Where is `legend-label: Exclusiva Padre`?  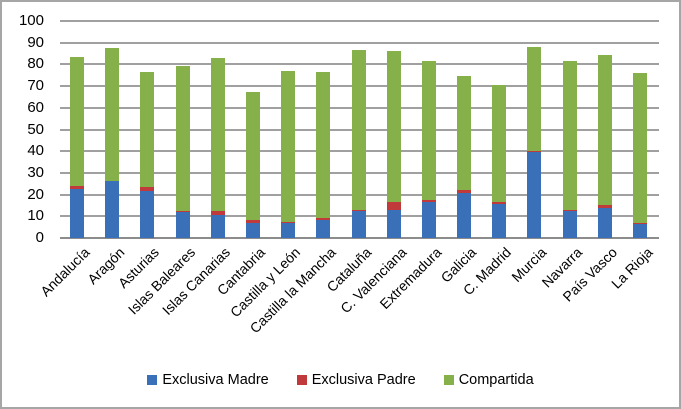
legend-label: Exclusiva Padre is located at coordinates (363, 380).